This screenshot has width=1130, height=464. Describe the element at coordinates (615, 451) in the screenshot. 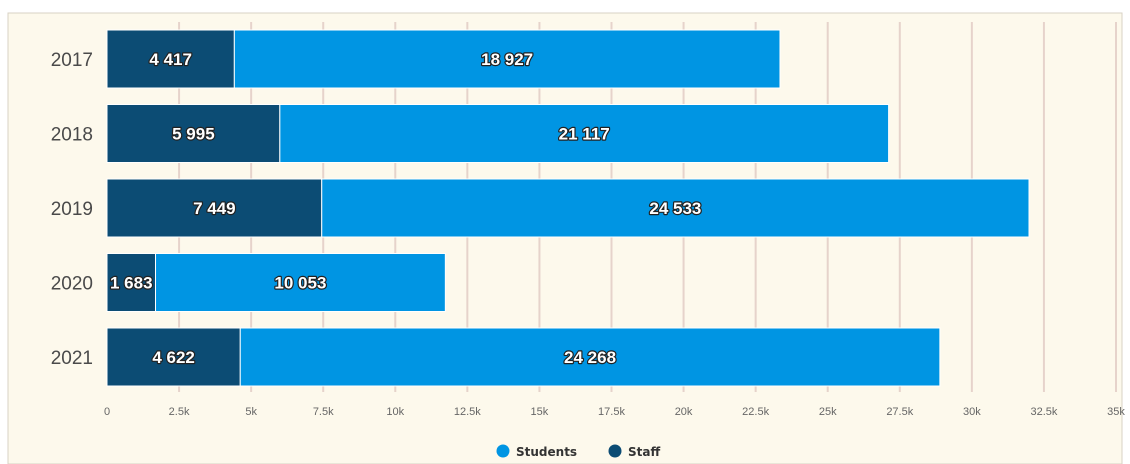

I see `legend-marker-staff` at that location.